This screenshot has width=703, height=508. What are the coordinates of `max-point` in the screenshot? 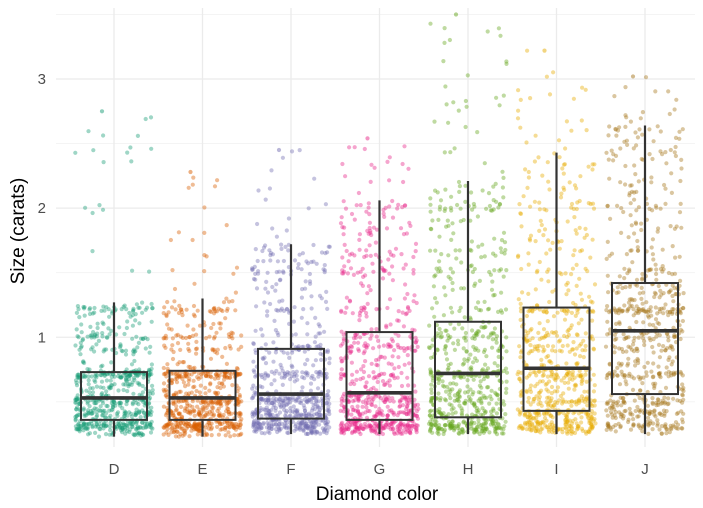 It's located at (633, 76).